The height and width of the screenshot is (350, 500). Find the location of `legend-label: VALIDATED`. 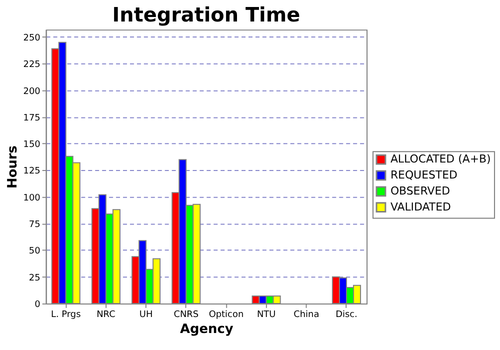

legend-label: VALIDATED is located at coordinates (420, 207).